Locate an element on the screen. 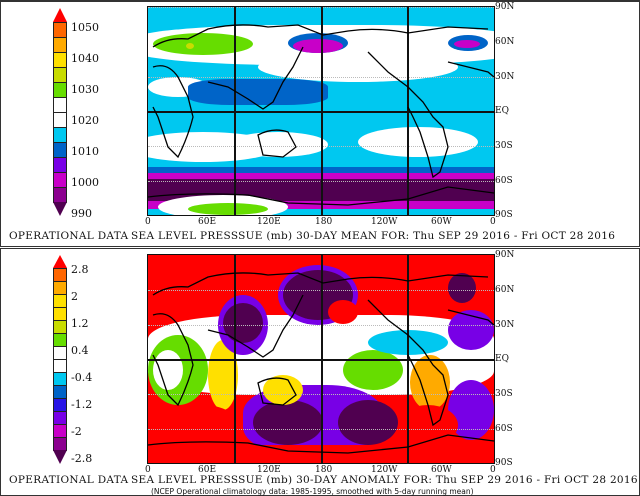 The height and width of the screenshot is (496, 640). anomaly-colorbar is located at coordinates (60, 363).